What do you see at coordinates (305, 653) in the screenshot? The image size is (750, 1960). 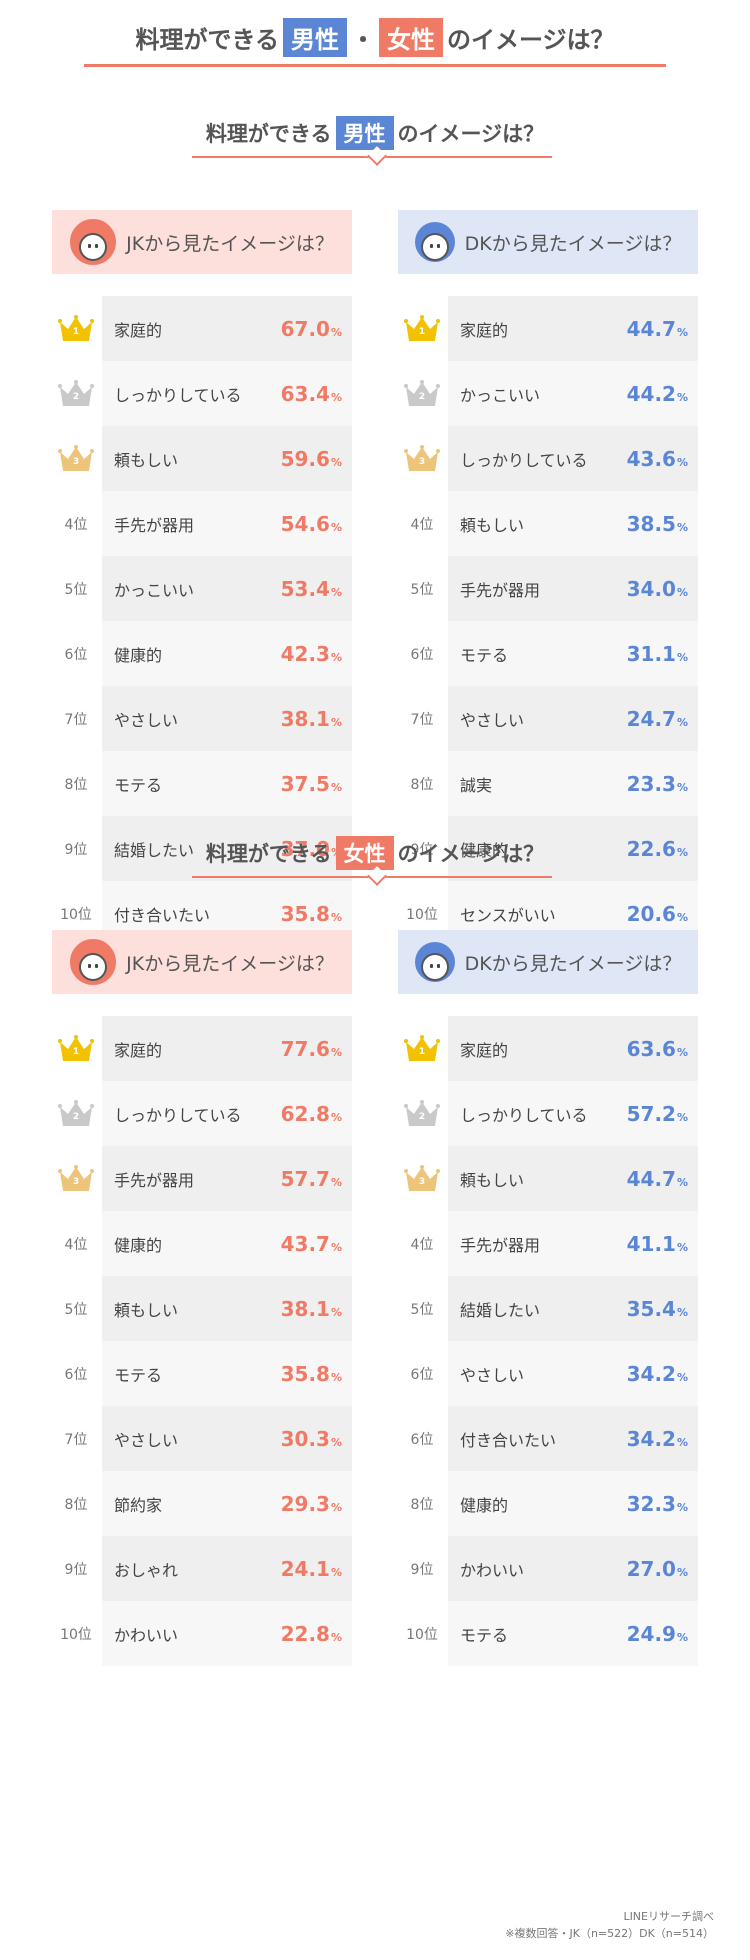 I see `percentage-number: 42.3` at bounding box center [305, 653].